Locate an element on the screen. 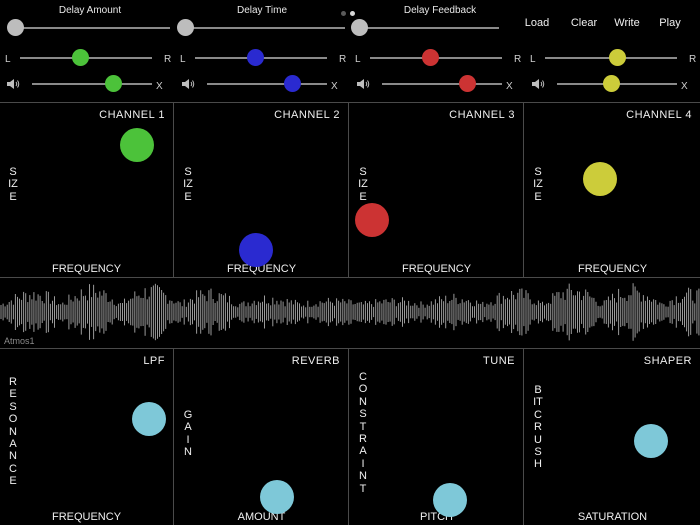  pad-title: LPF is located at coordinates (154, 361).